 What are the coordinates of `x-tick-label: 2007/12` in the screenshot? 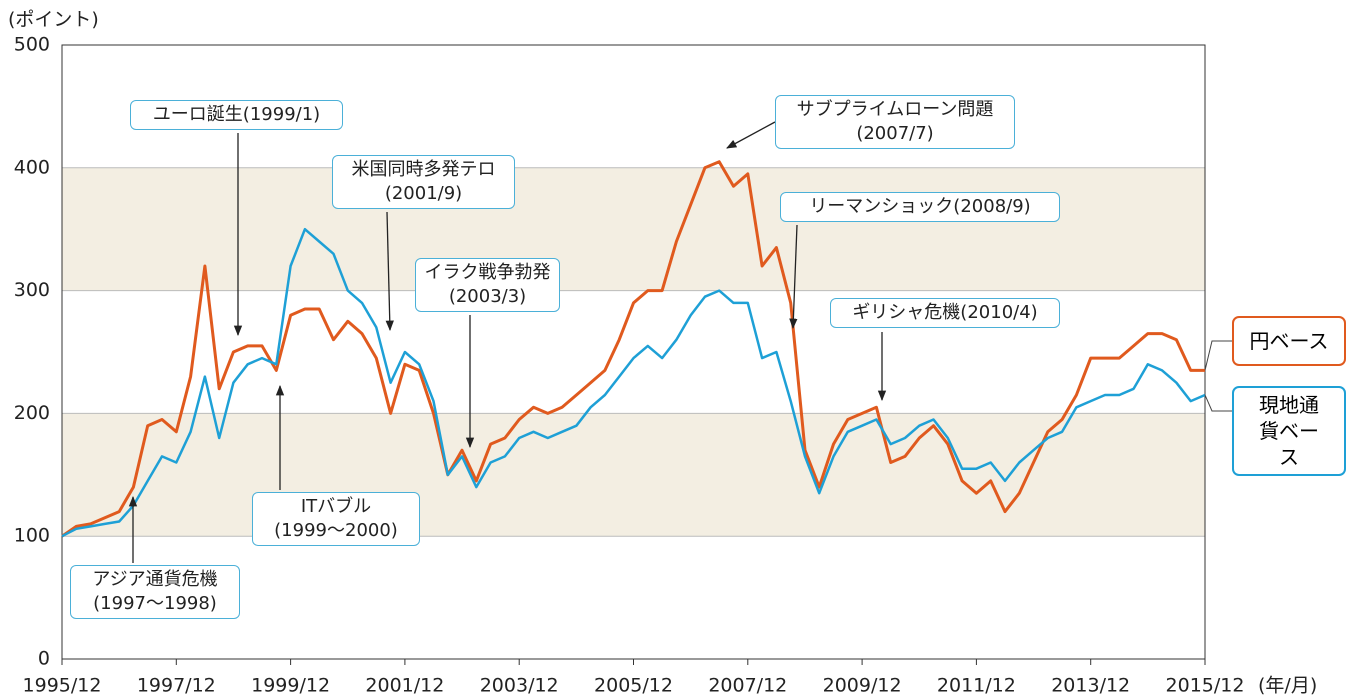 It's located at (747, 686).